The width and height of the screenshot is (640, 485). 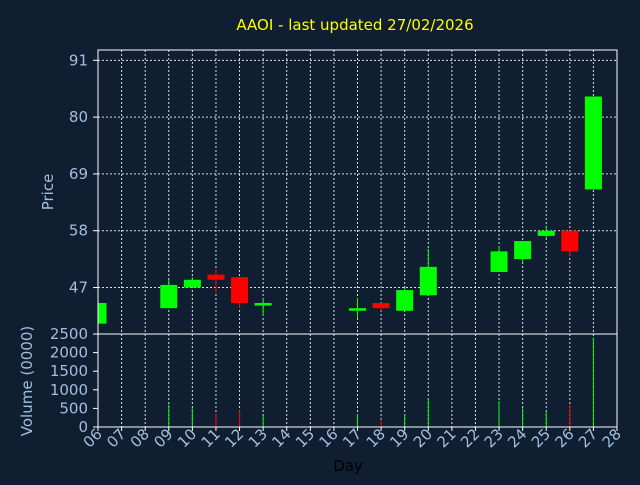 What do you see at coordinates (211, 438) in the screenshot?
I see `x-tick-label: 11` at bounding box center [211, 438].